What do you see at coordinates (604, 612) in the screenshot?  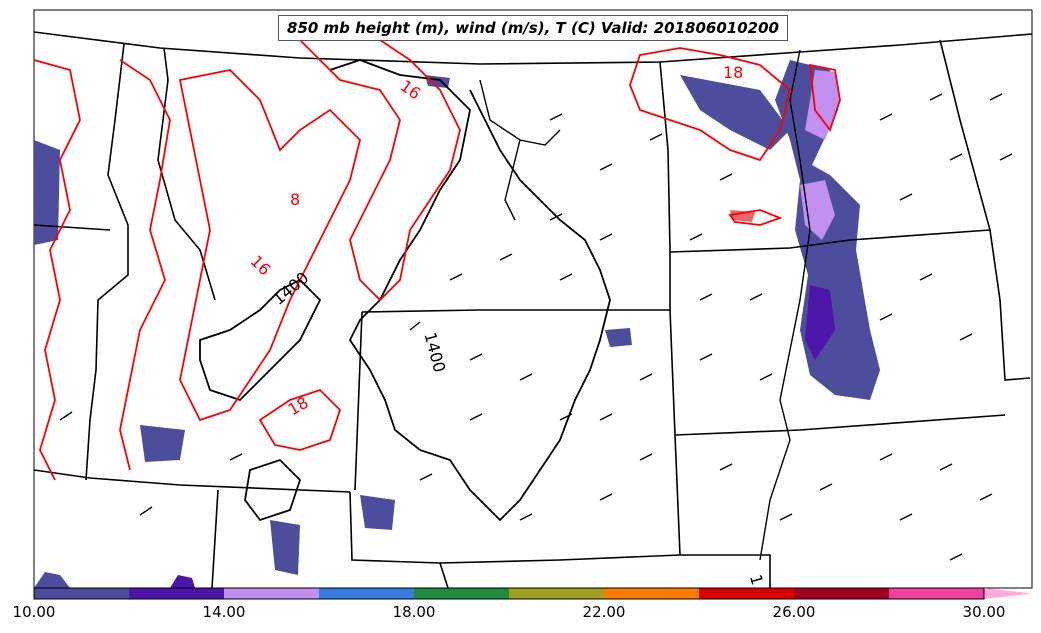 I see `colorbar-tick-label: 22.00` at bounding box center [604, 612].